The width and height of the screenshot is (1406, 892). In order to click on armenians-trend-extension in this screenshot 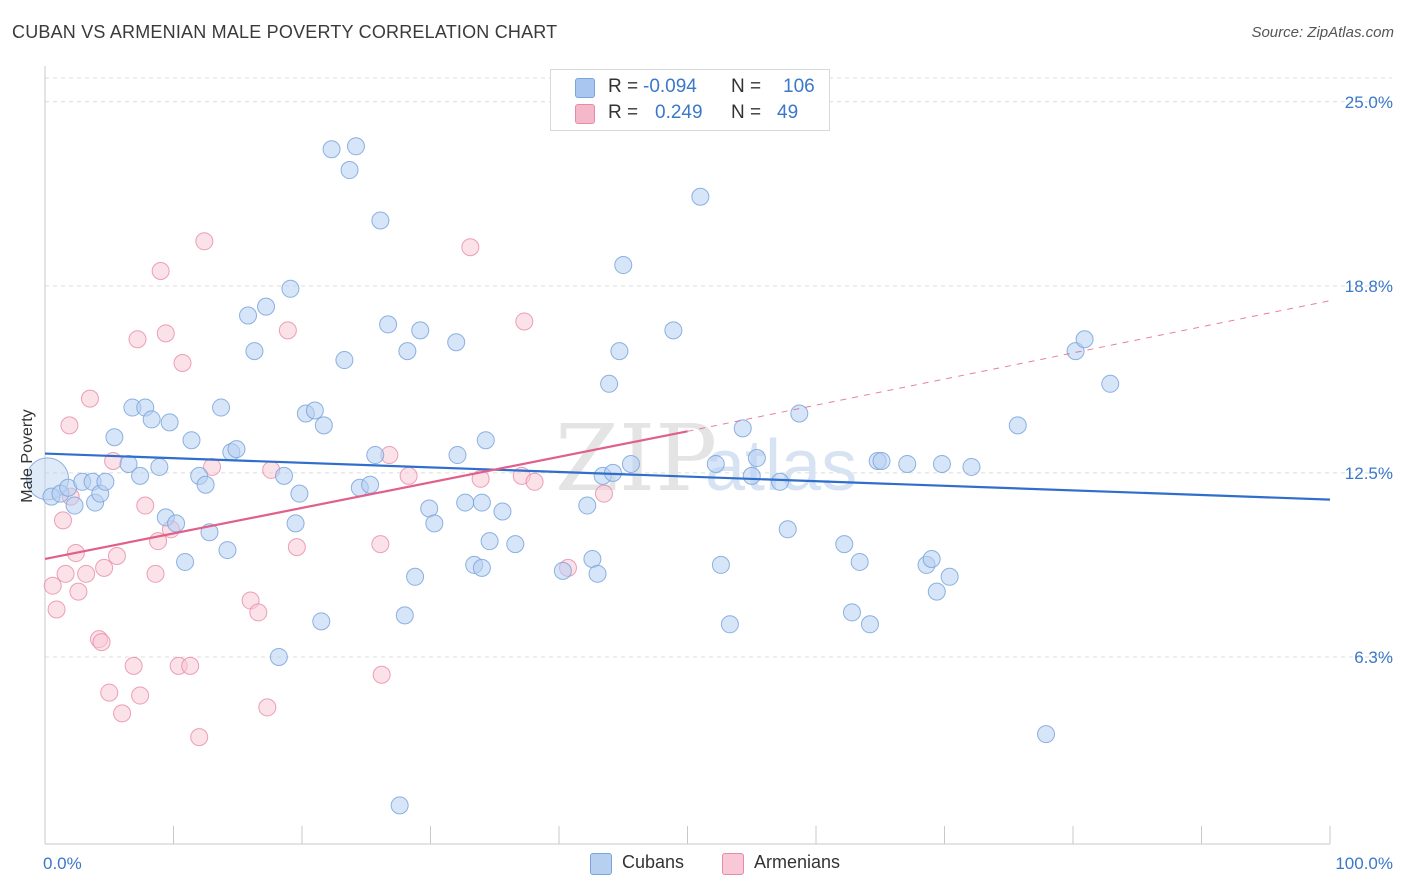, I will do `click(1009, 366)`.